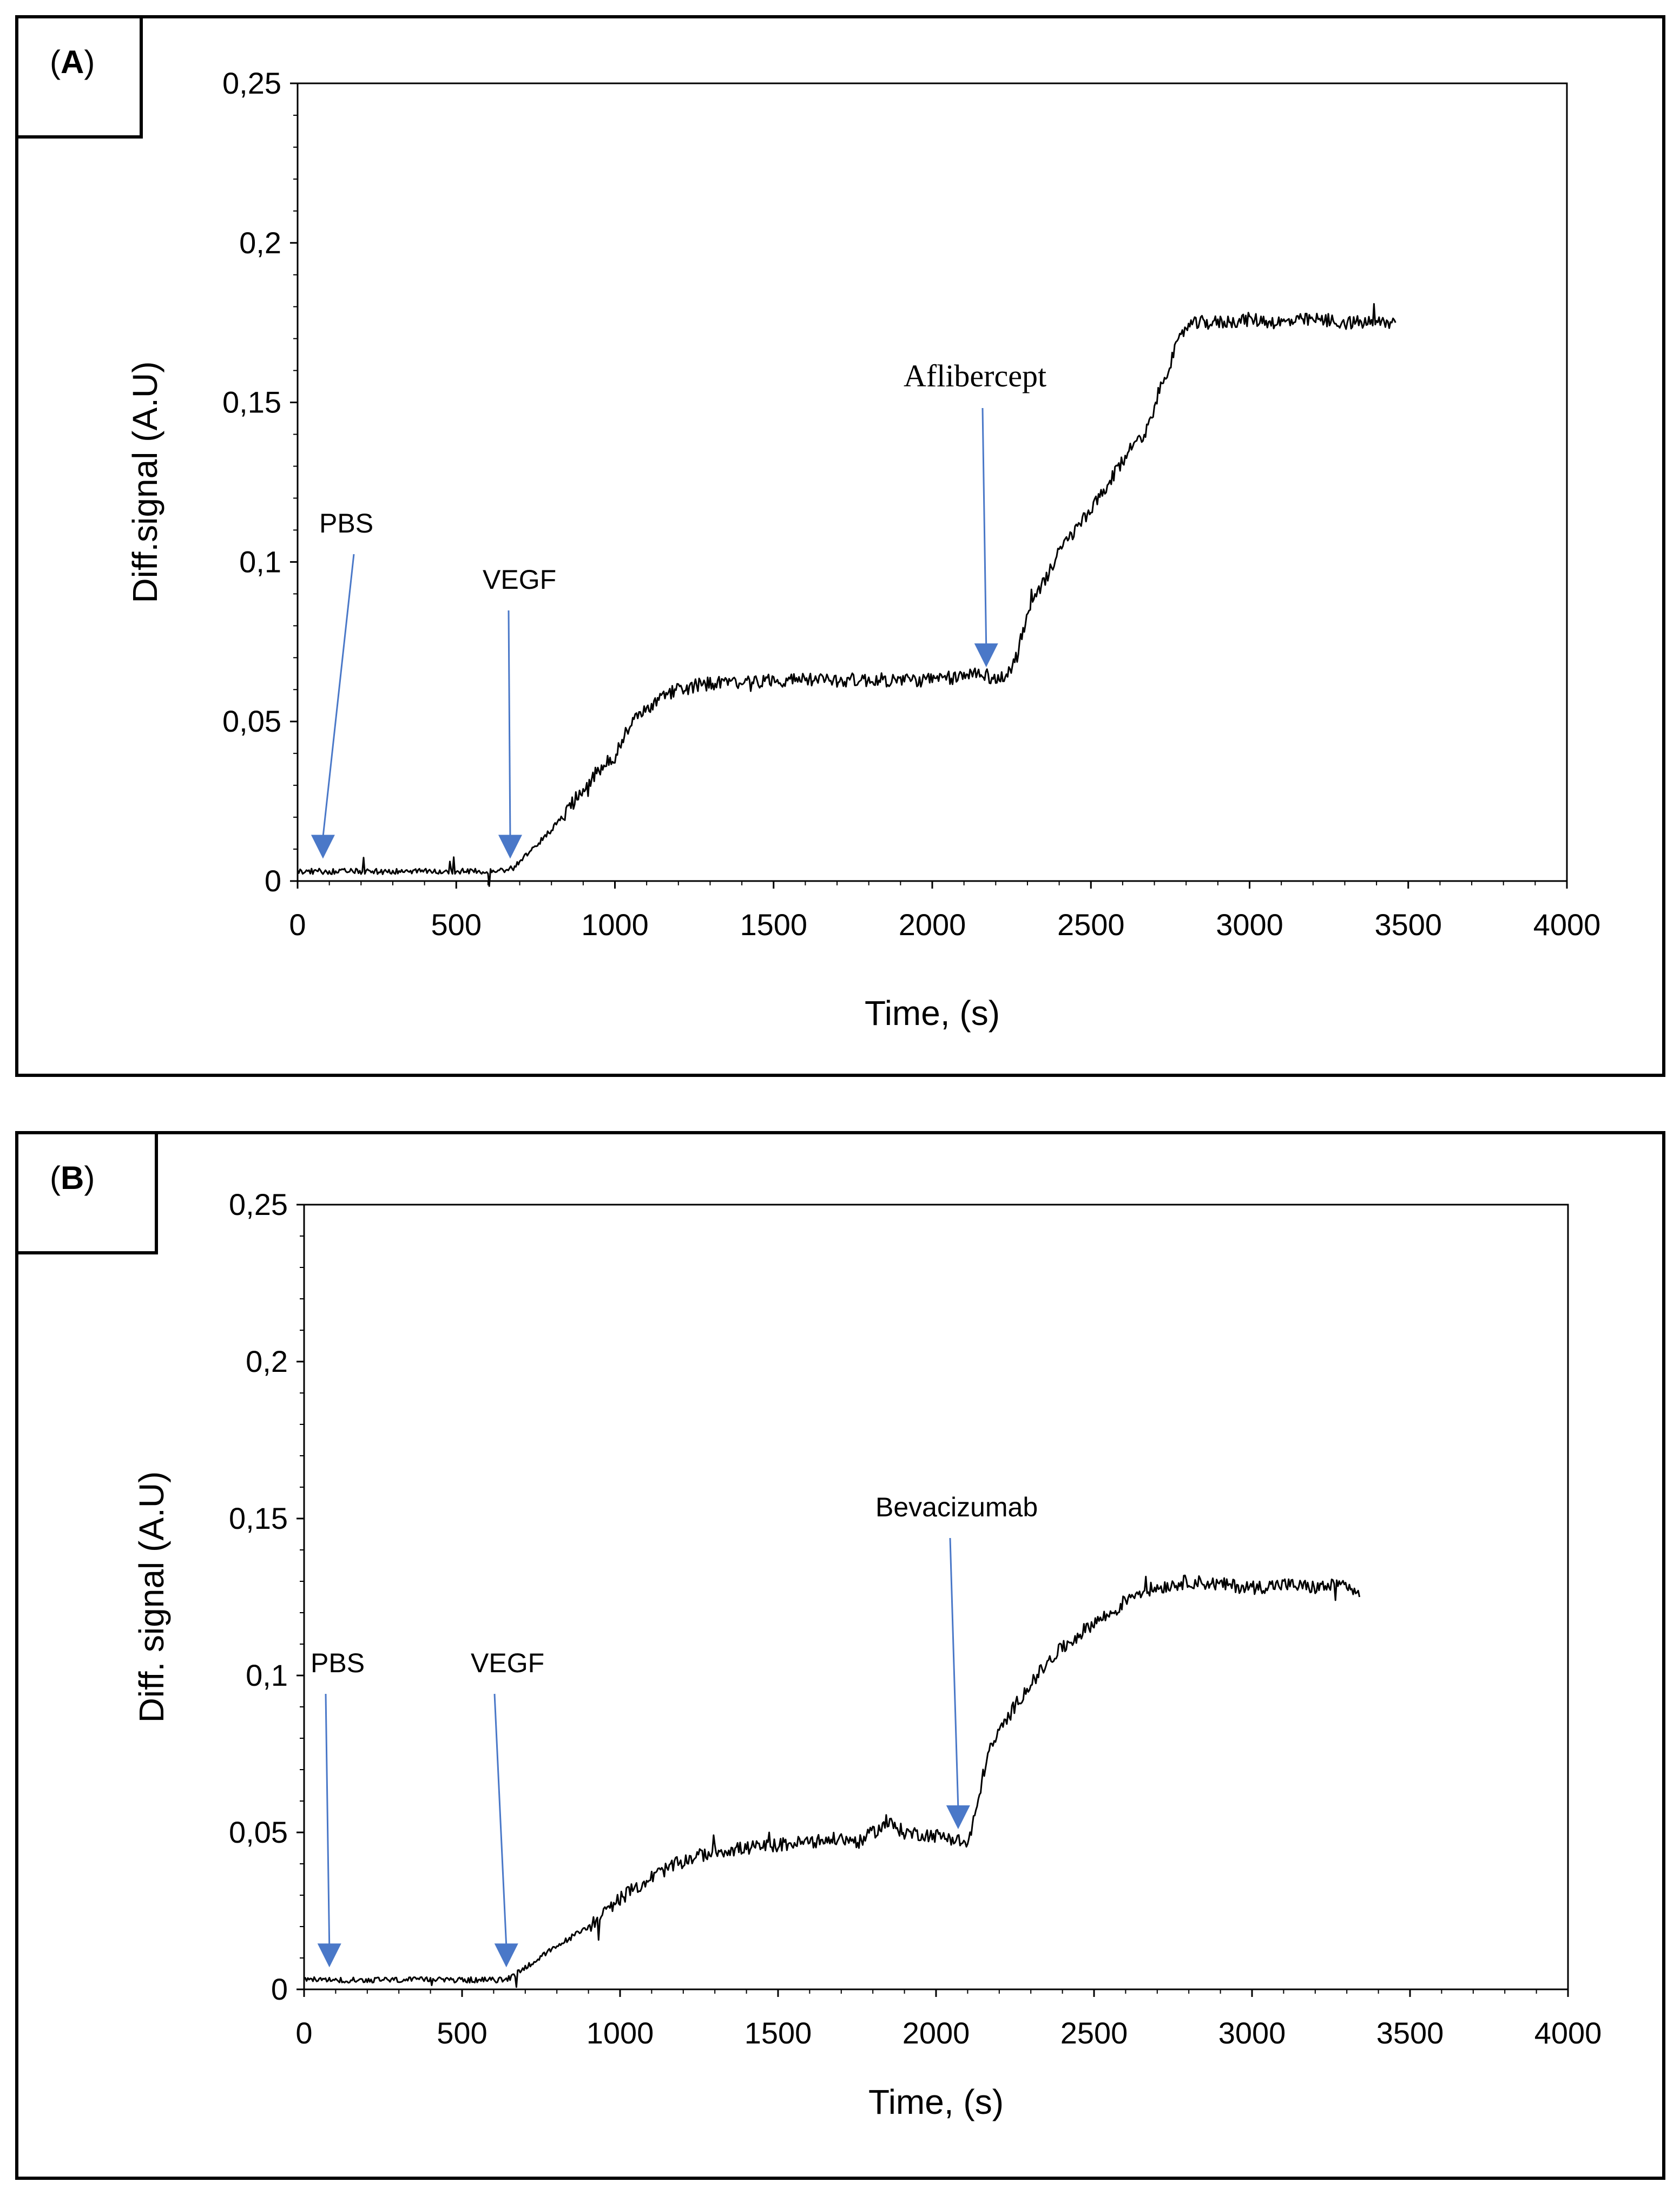  Describe the element at coordinates (1567, 925) in the screenshot. I see `x-tick-label-a: 4000` at that location.